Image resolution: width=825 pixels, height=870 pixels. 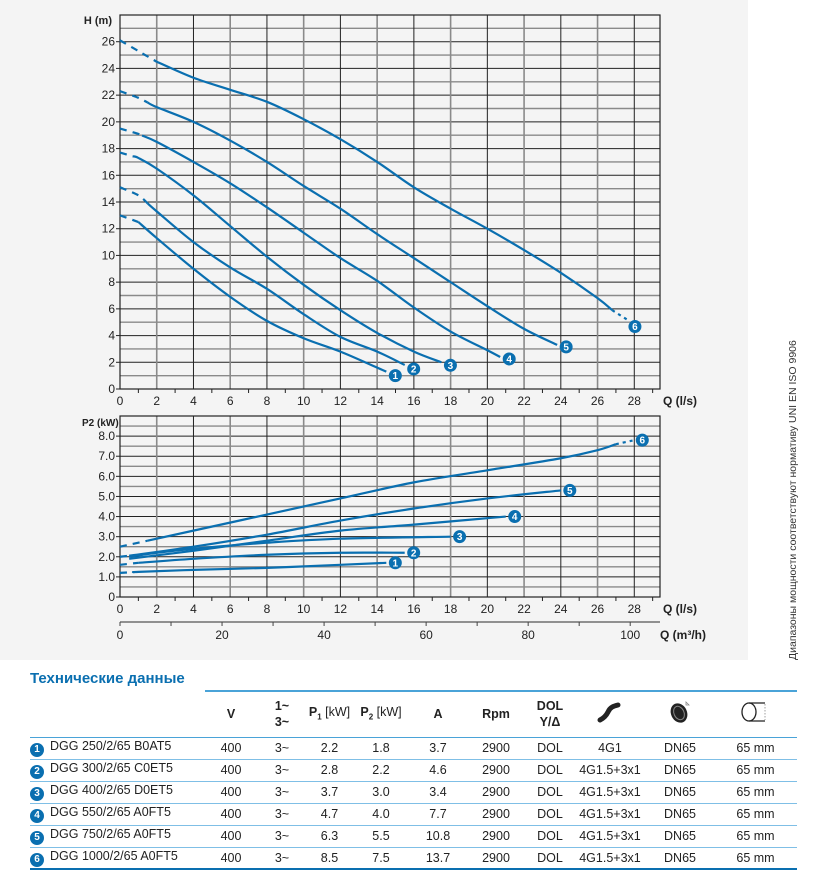 What do you see at coordinates (106, 496) in the screenshot?
I see `y-tick-label: 5.0` at bounding box center [106, 496].